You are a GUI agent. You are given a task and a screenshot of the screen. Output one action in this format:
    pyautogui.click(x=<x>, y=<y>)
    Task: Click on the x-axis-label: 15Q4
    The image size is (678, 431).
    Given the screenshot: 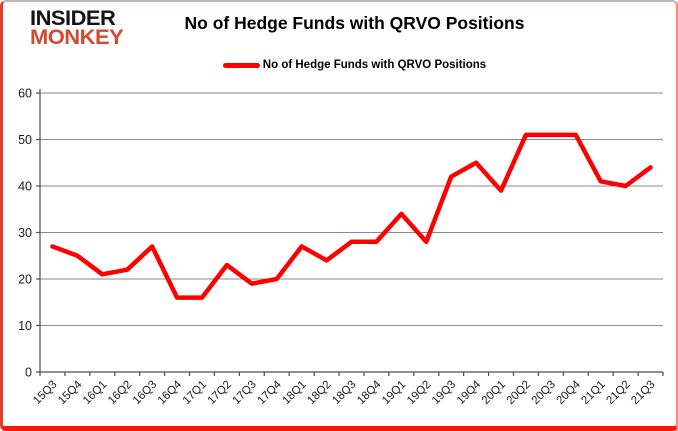 What is the action you would take?
    pyautogui.click(x=70, y=392)
    